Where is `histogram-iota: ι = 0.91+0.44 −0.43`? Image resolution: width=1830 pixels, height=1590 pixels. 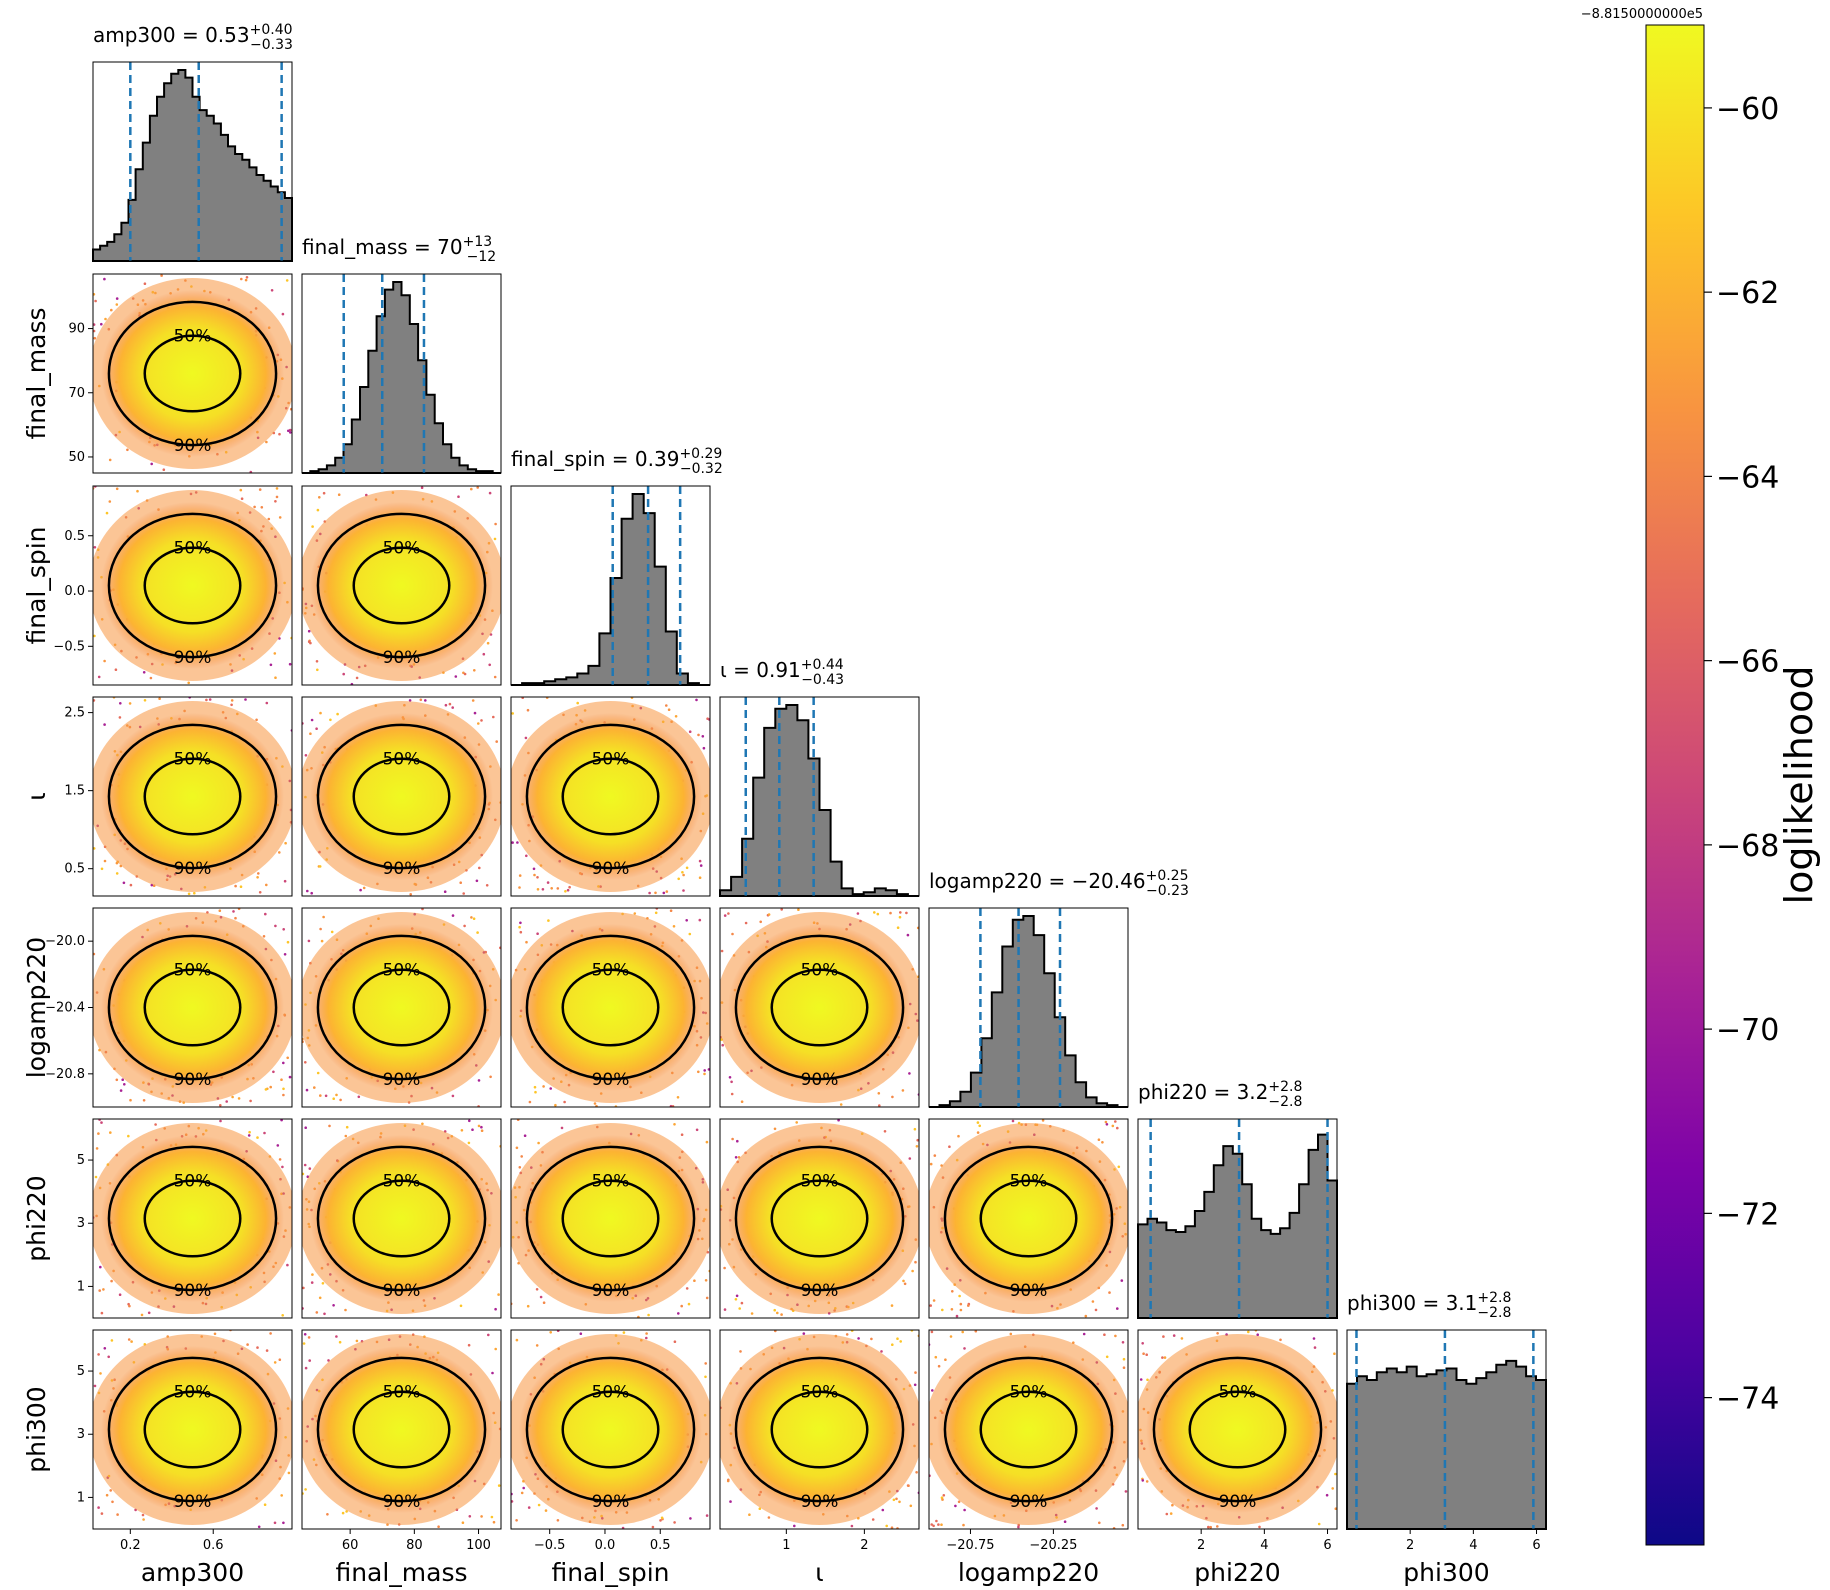
histogram-iota: ι = 0.91+0.44 −0.43 is located at coordinates (819, 777).